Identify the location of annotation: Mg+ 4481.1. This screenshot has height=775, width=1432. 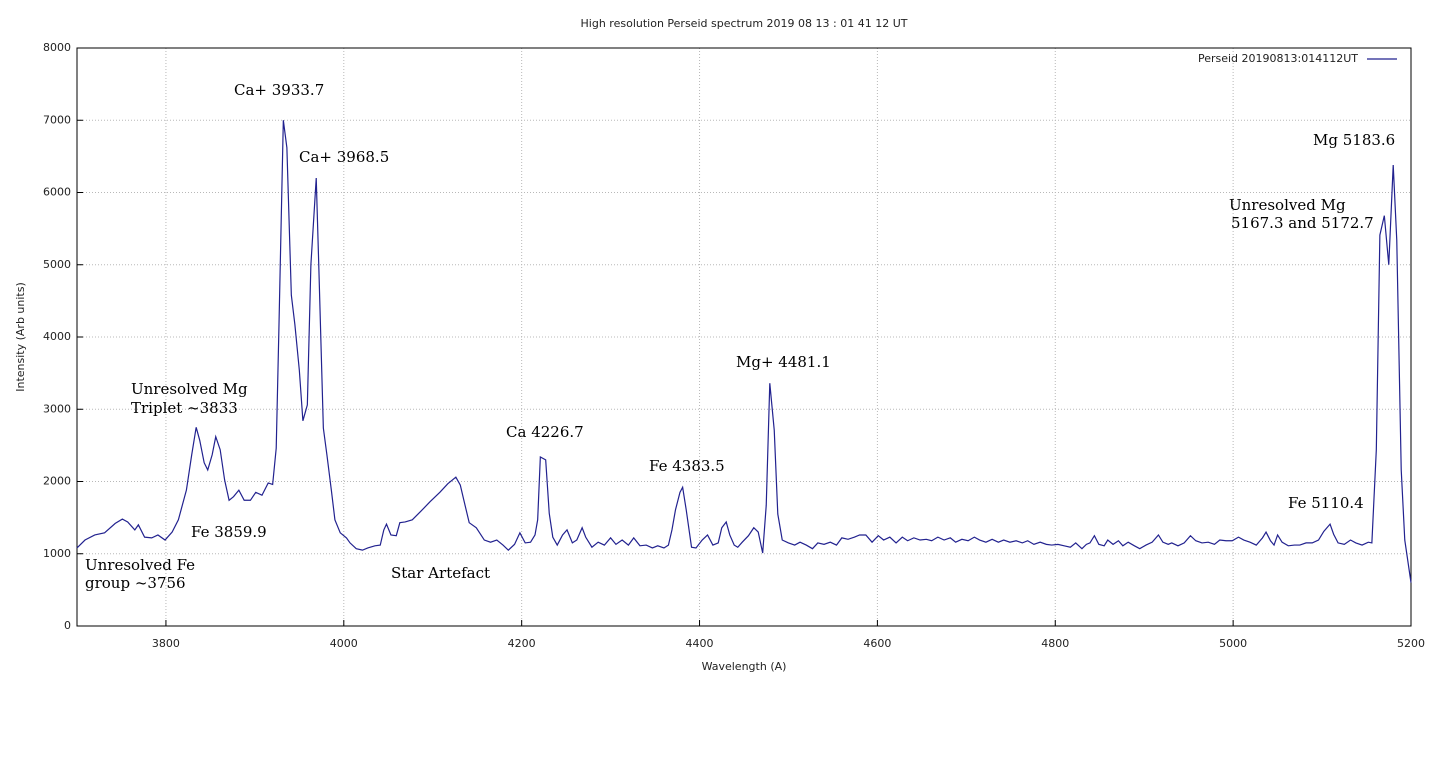
(783, 362).